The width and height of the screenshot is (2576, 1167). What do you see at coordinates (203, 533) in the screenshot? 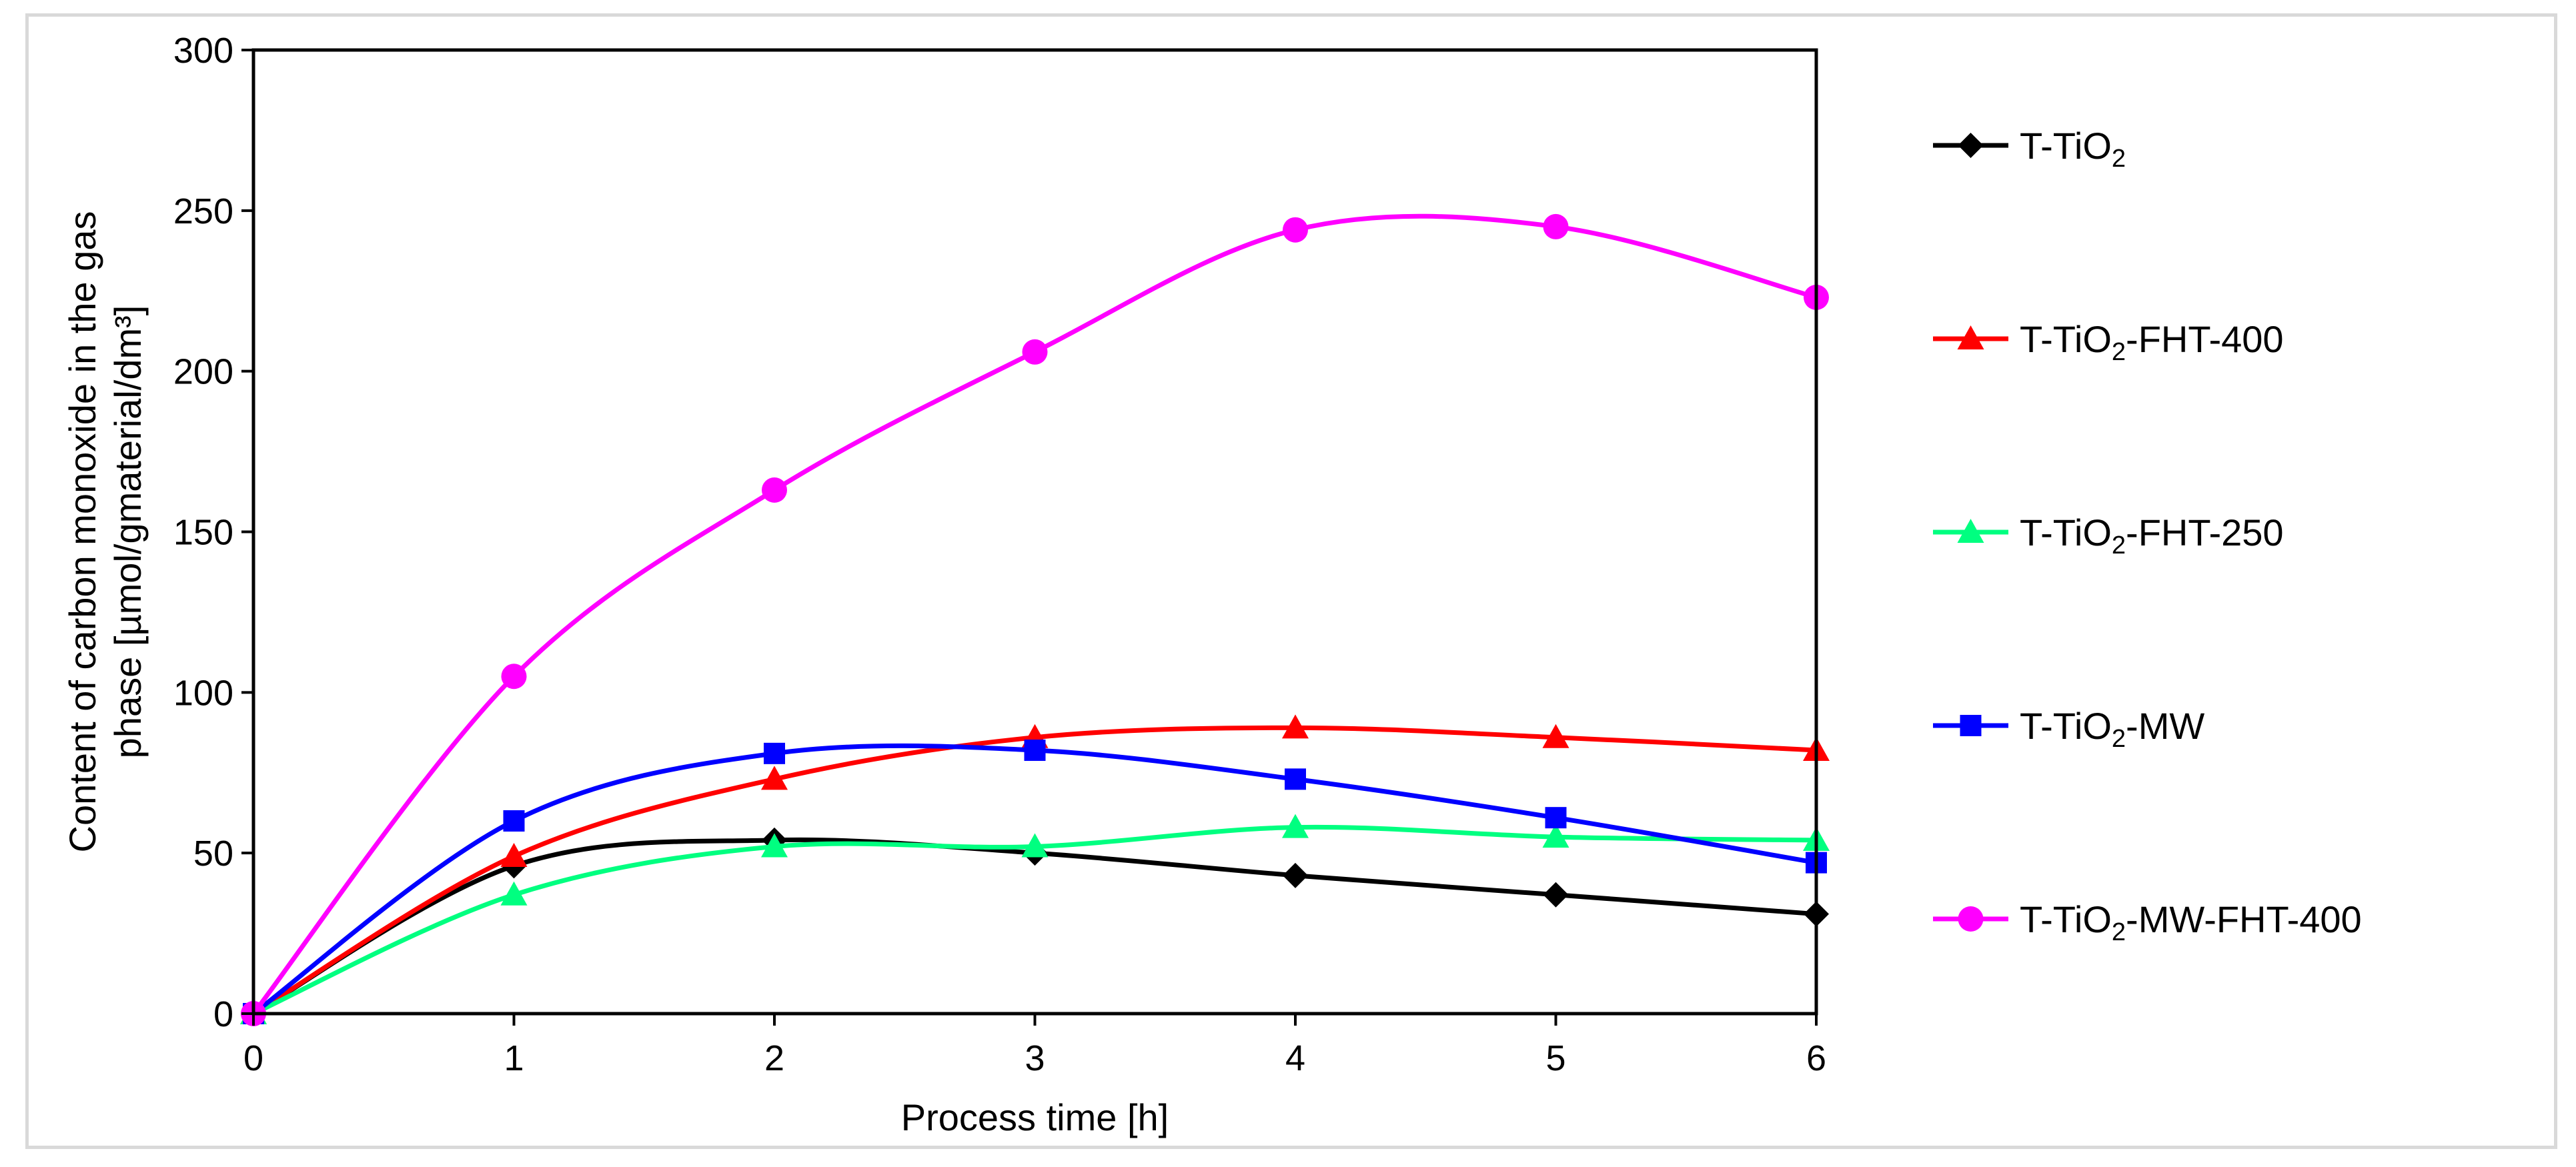
I see `y-tick-label: 150` at bounding box center [203, 533].